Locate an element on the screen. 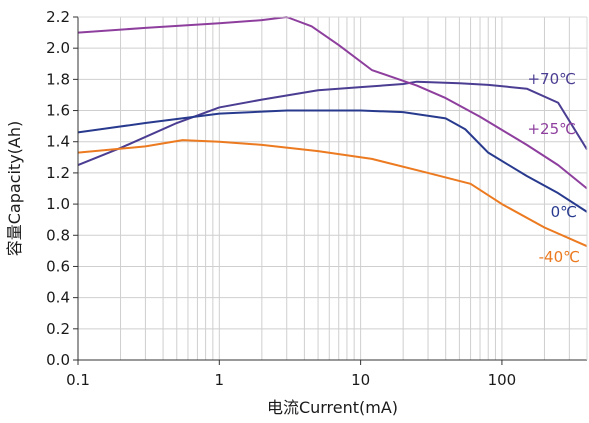 The height and width of the screenshot is (423, 589). series-label-2: 0℃ is located at coordinates (564, 212).